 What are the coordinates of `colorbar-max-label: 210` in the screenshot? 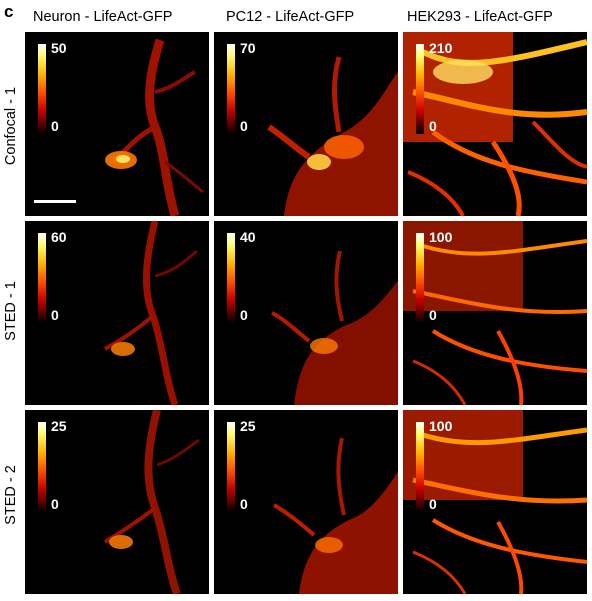 It's located at (441, 48).